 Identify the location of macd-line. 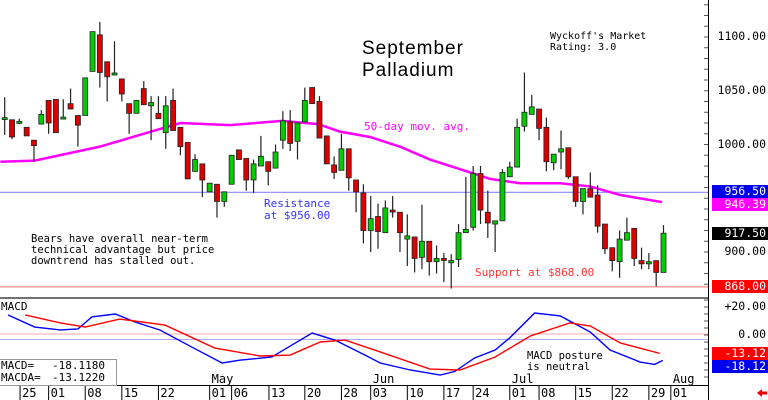
(335, 344).